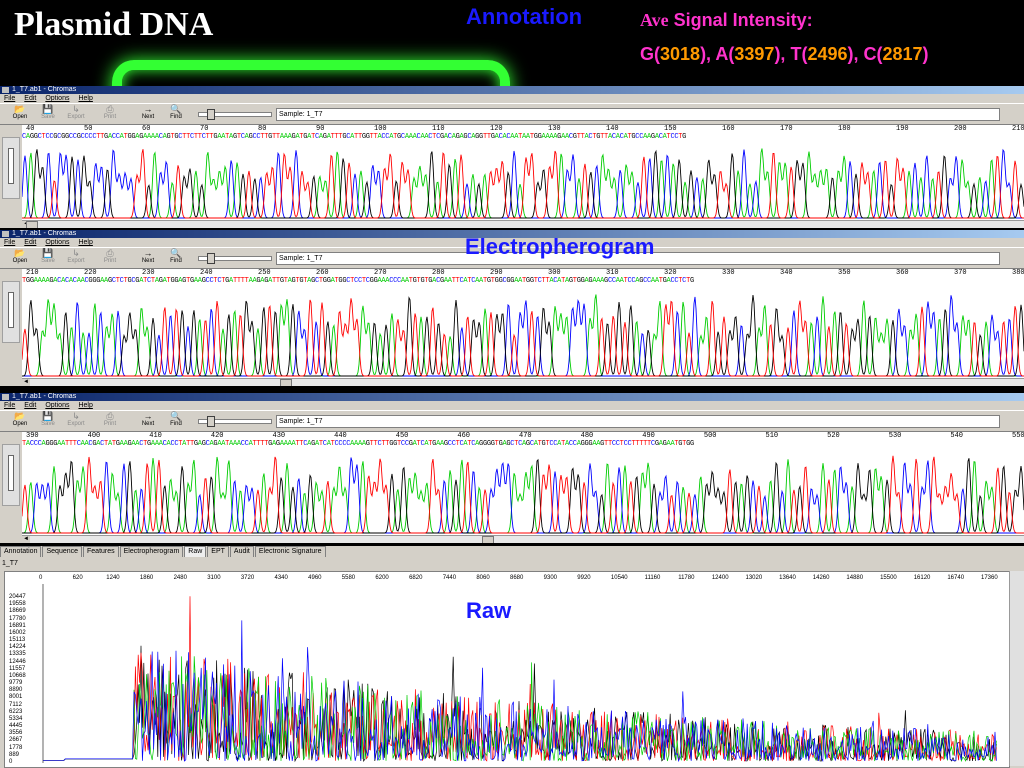  What do you see at coordinates (523, 337) in the screenshot?
I see `trace-T` at bounding box center [523, 337].